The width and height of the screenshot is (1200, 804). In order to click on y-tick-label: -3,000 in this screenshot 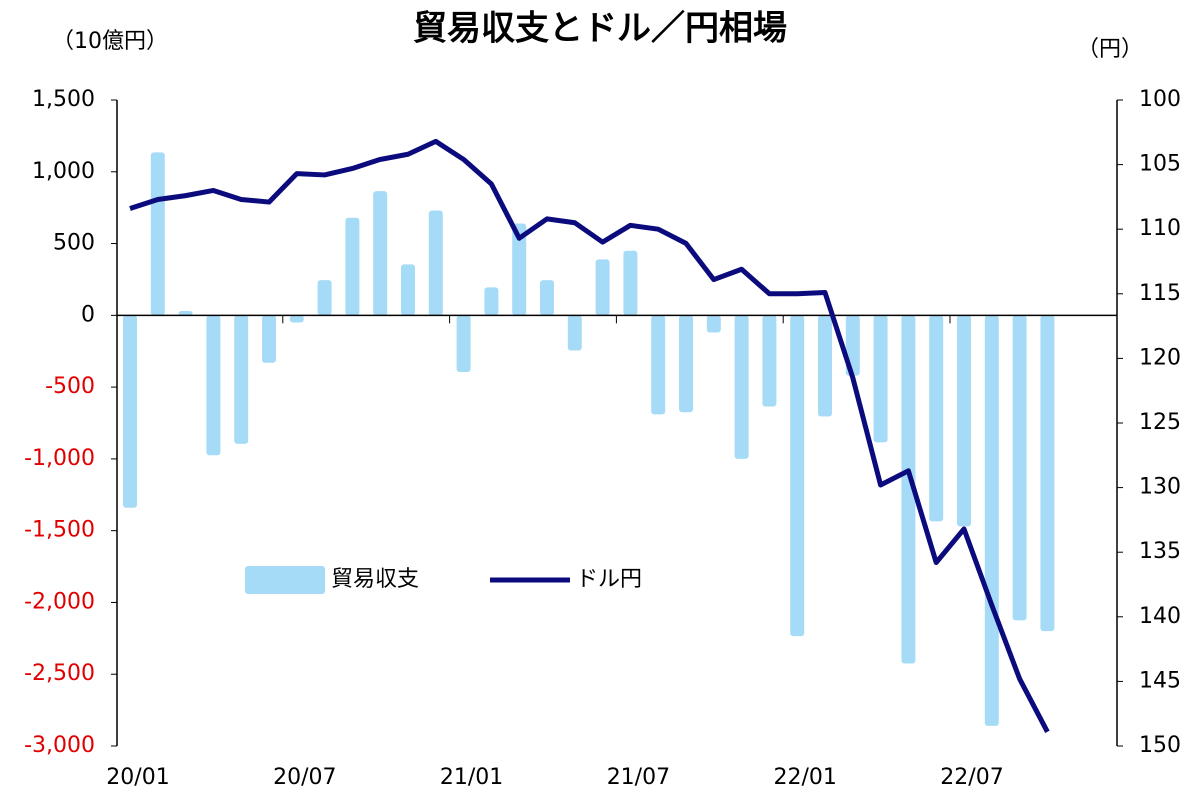, I will do `click(59, 745)`.